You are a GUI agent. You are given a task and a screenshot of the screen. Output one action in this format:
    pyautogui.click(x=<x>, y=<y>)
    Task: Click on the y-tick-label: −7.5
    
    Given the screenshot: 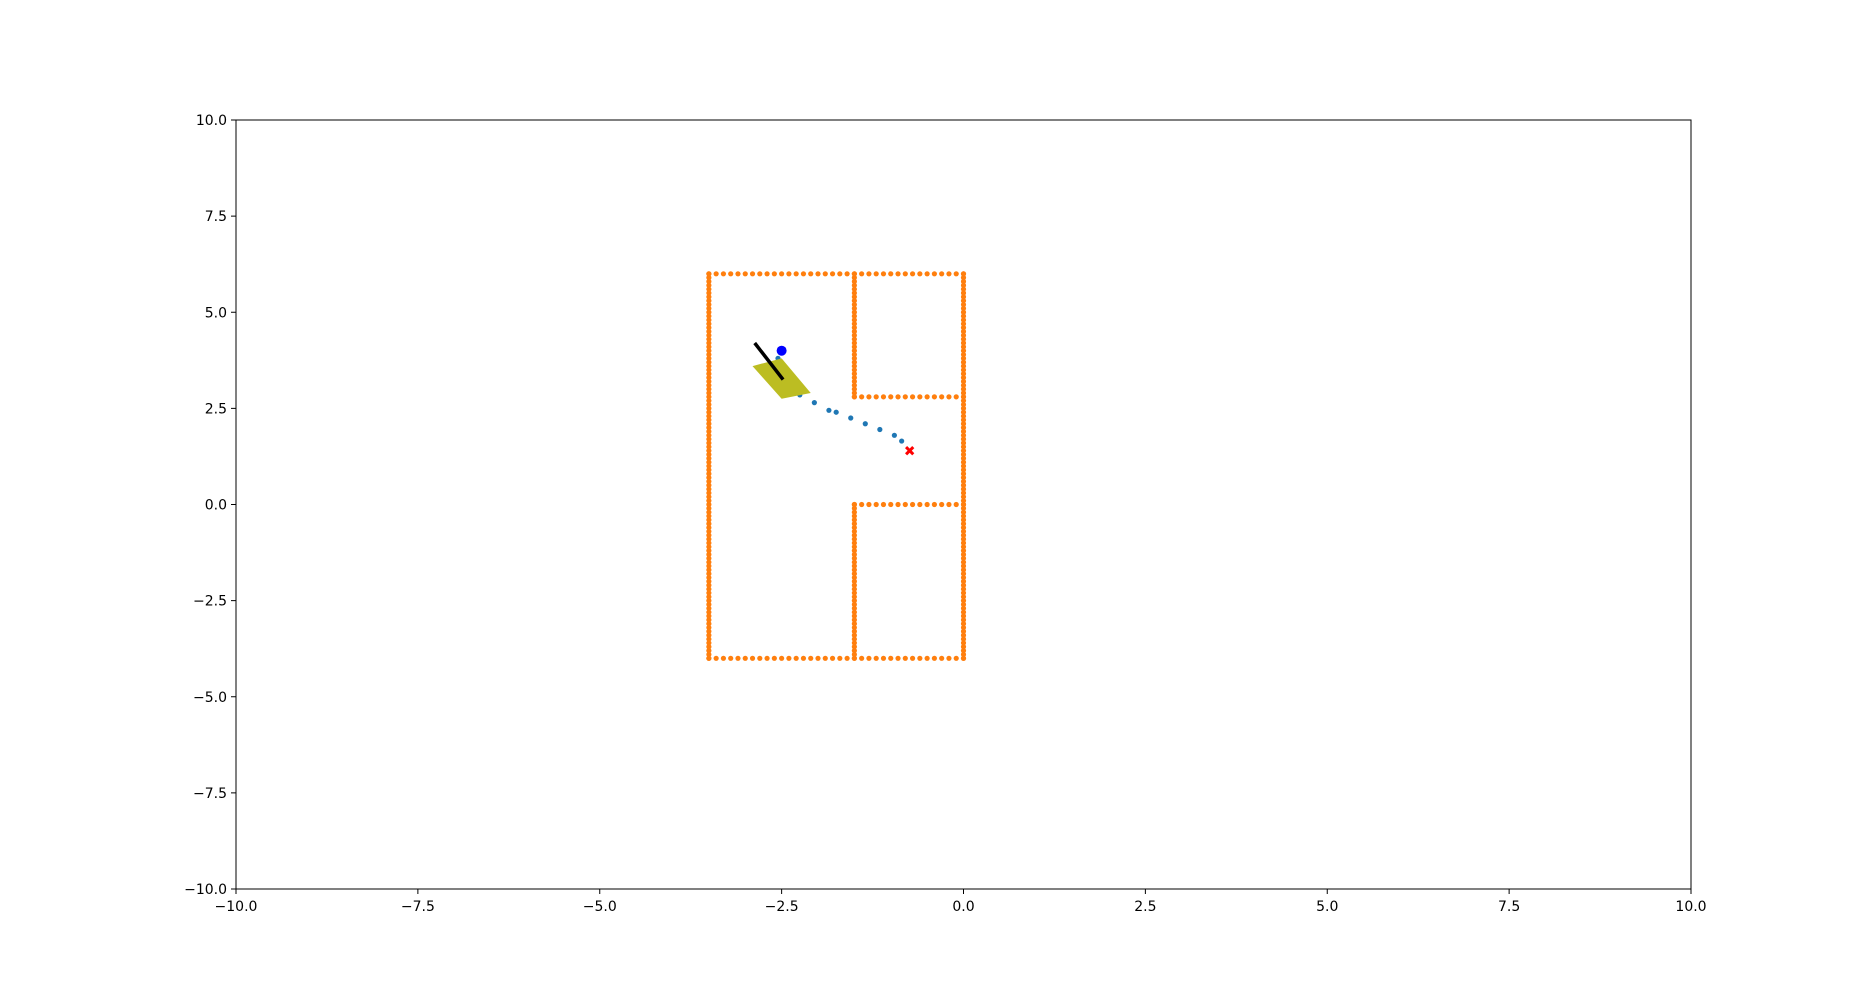 What is the action you would take?
    pyautogui.click(x=210, y=794)
    